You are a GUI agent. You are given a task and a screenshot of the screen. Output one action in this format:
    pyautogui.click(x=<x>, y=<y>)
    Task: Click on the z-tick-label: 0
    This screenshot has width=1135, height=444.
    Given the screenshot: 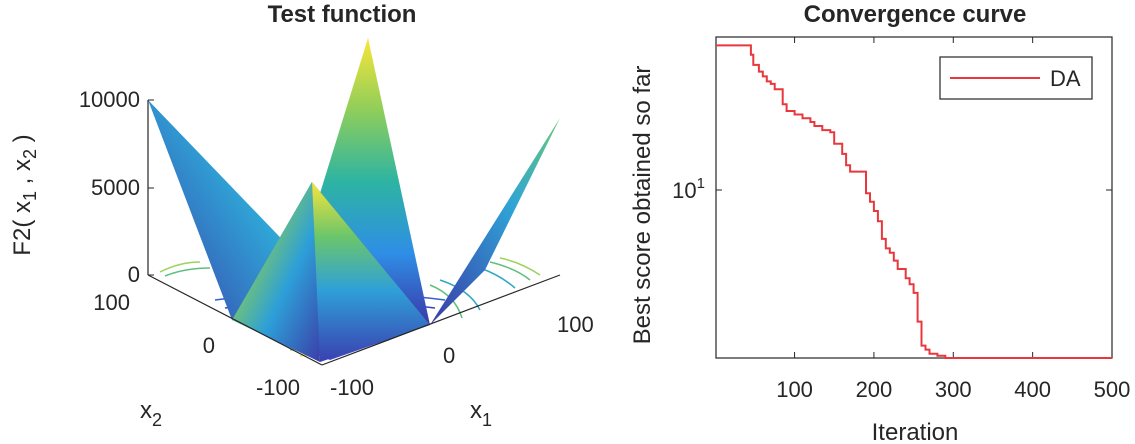 What is the action you would take?
    pyautogui.click(x=134, y=274)
    